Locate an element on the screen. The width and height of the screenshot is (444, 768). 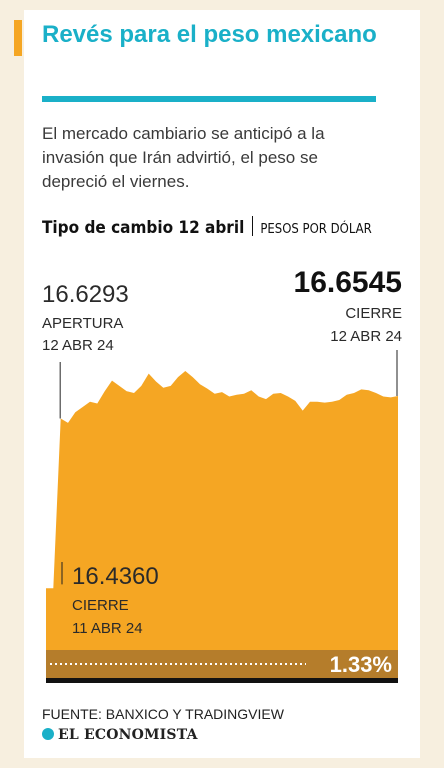
logo-text: EL ECONOMISTA is located at coordinates (128, 735).